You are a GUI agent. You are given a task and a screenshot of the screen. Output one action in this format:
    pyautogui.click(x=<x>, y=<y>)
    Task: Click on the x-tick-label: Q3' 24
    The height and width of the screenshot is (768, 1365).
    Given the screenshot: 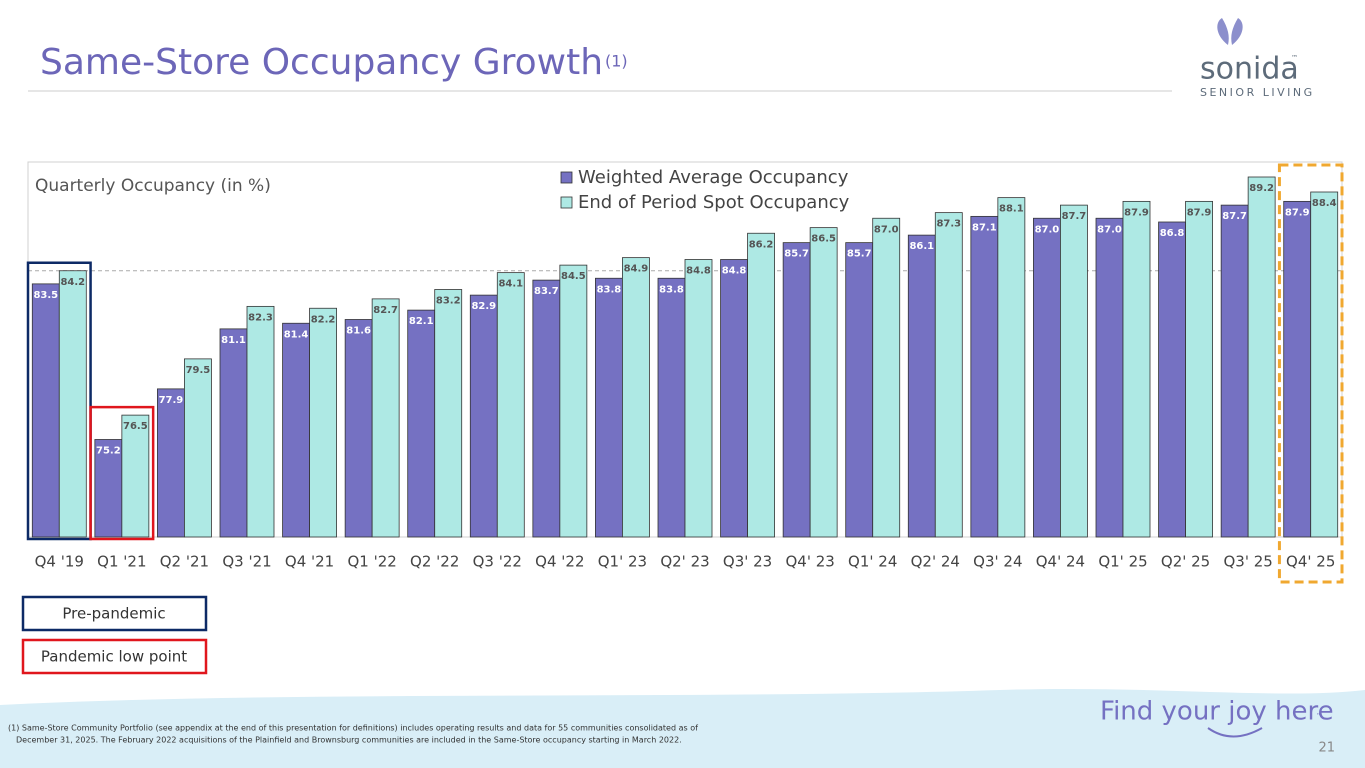 What is the action you would take?
    pyautogui.click(x=997, y=562)
    